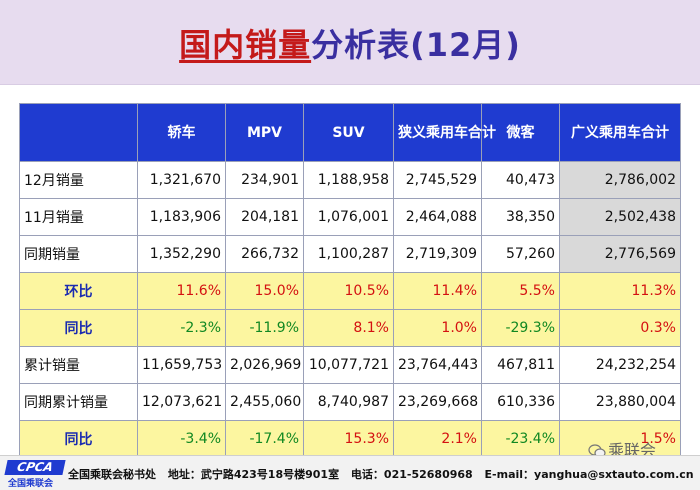 The height and width of the screenshot is (490, 700). What do you see at coordinates (181, 132) in the screenshot?
I see `header-sedan: 轿车` at bounding box center [181, 132].